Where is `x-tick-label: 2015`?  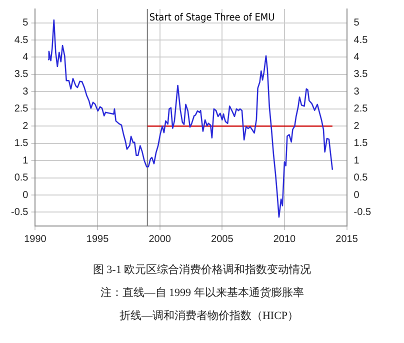 x-tick-label: 2015 is located at coordinates (347, 239).